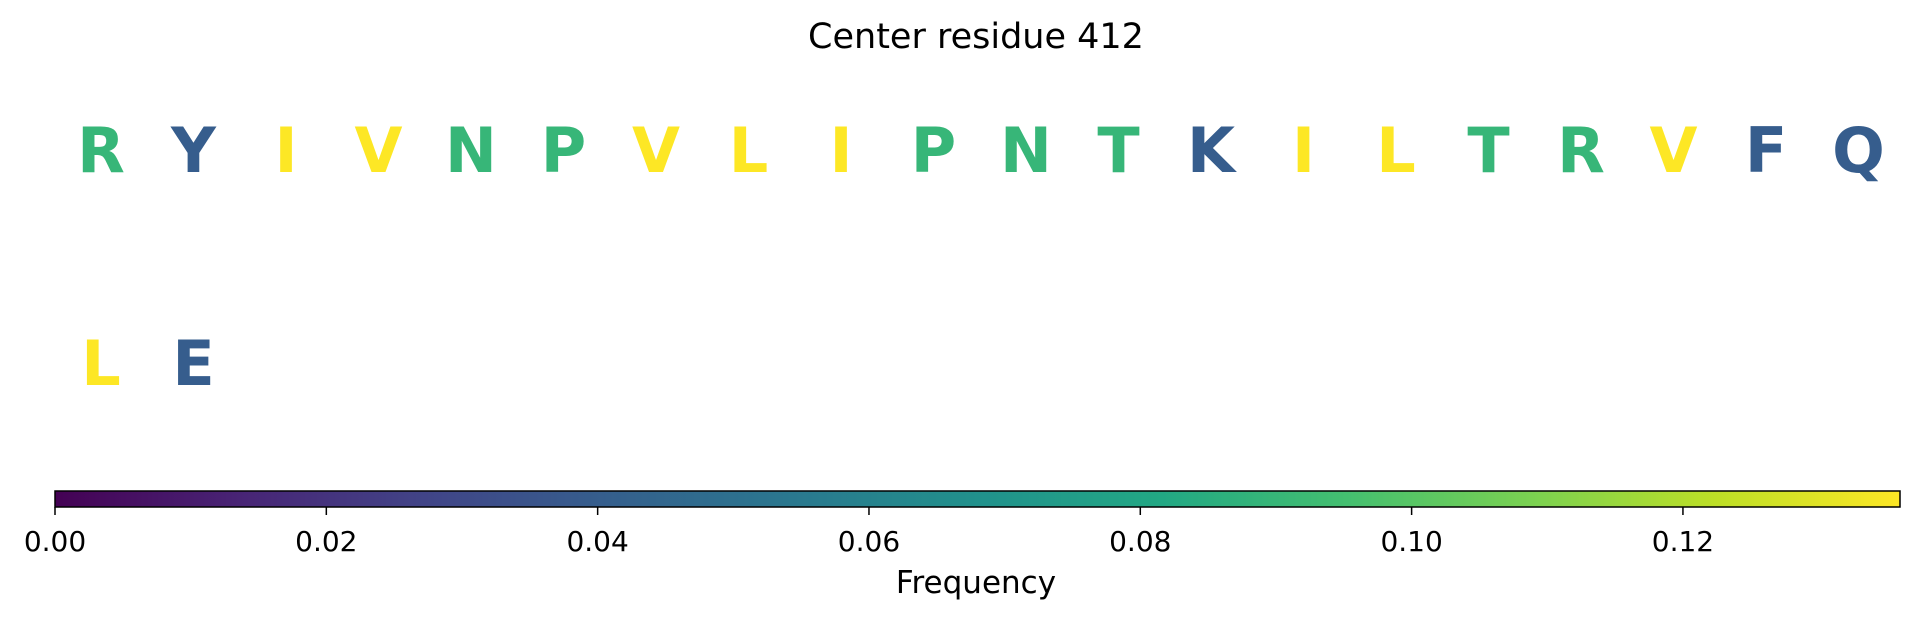 This screenshot has width=1917, height=619. What do you see at coordinates (193, 363) in the screenshot?
I see `residue-letter: E` at bounding box center [193, 363].